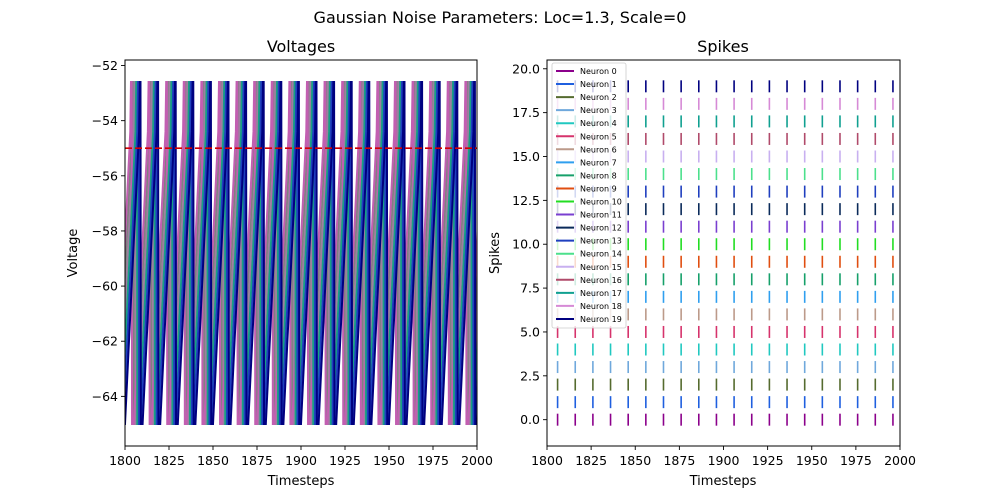  What do you see at coordinates (723, 481) in the screenshot?
I see `spikes-xlabel: Timesteps` at bounding box center [723, 481].